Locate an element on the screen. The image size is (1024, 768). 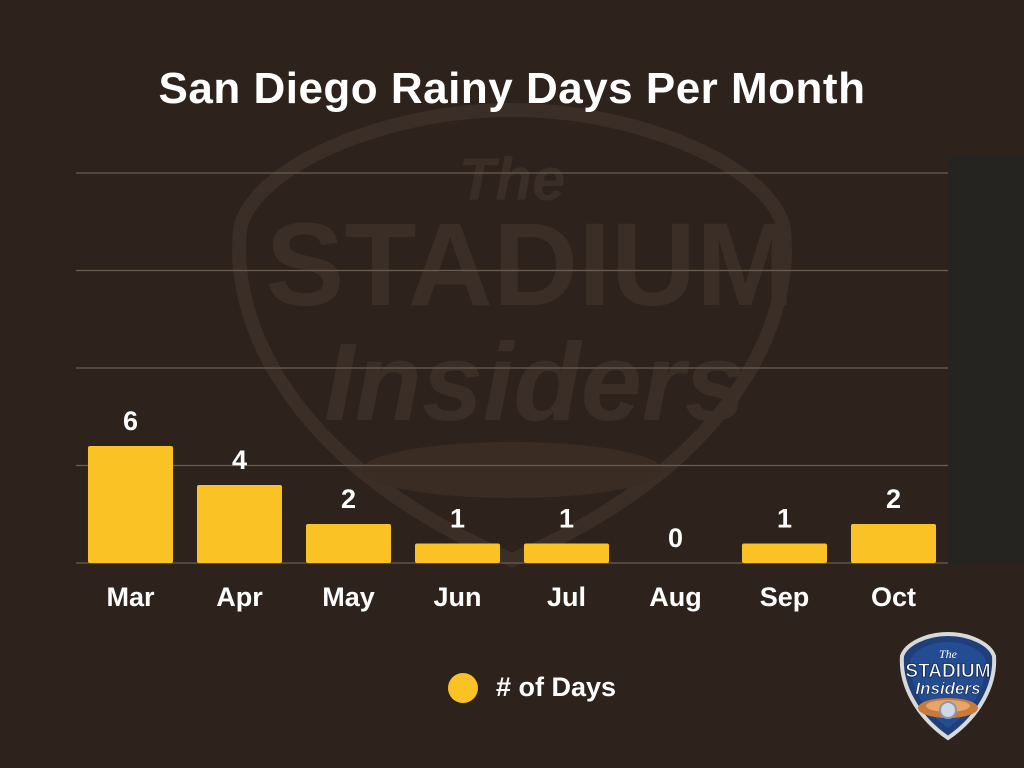
chart-title: San Diego Rainy Days Per Month is located at coordinates (512, 88).